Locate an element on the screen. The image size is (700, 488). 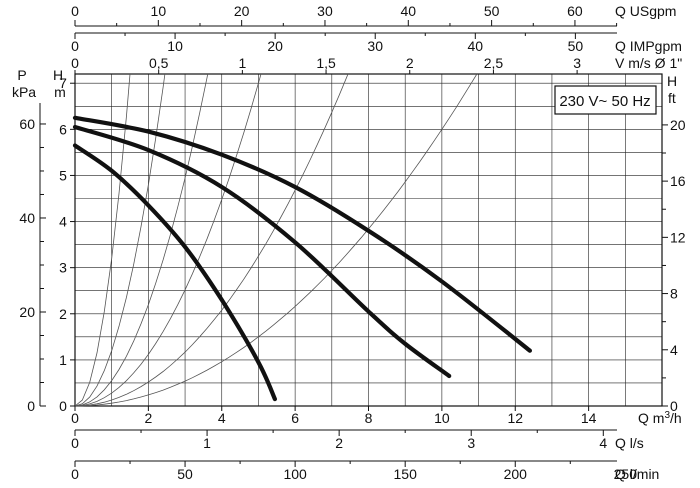
y-tick-label: 2 is located at coordinates (63, 314).